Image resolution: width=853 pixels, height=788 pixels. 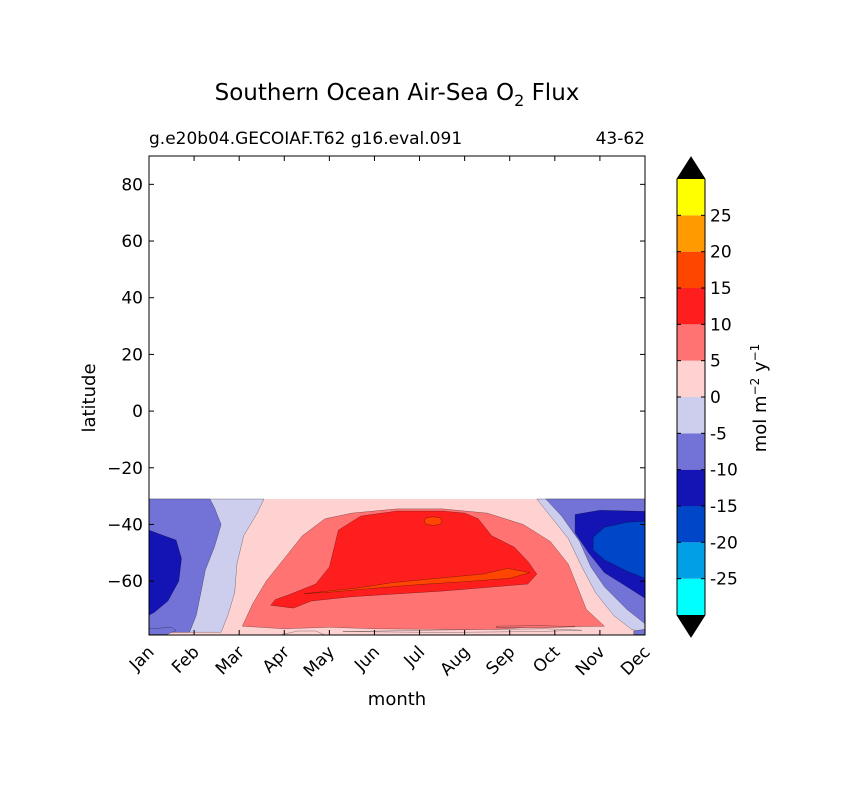 I want to click on x-tick-label: Sep, so click(x=500, y=660).